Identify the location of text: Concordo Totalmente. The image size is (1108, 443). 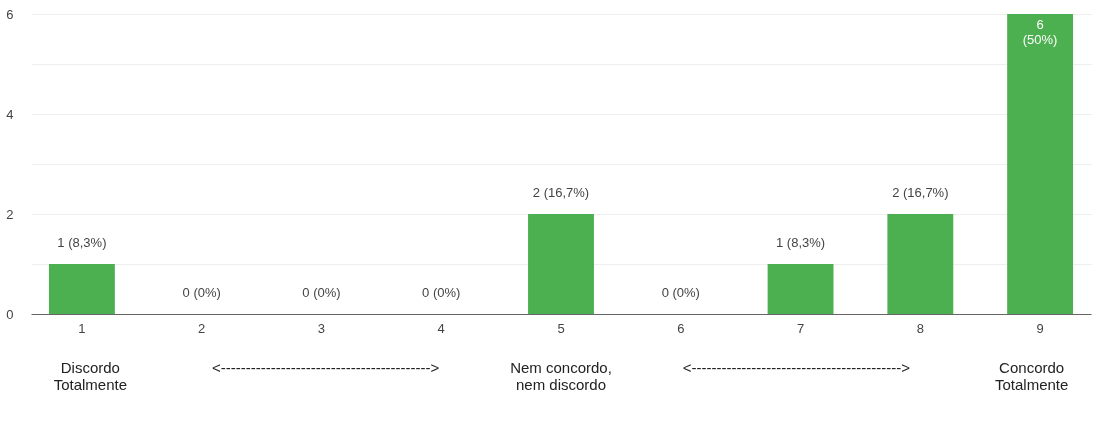
(1031, 376).